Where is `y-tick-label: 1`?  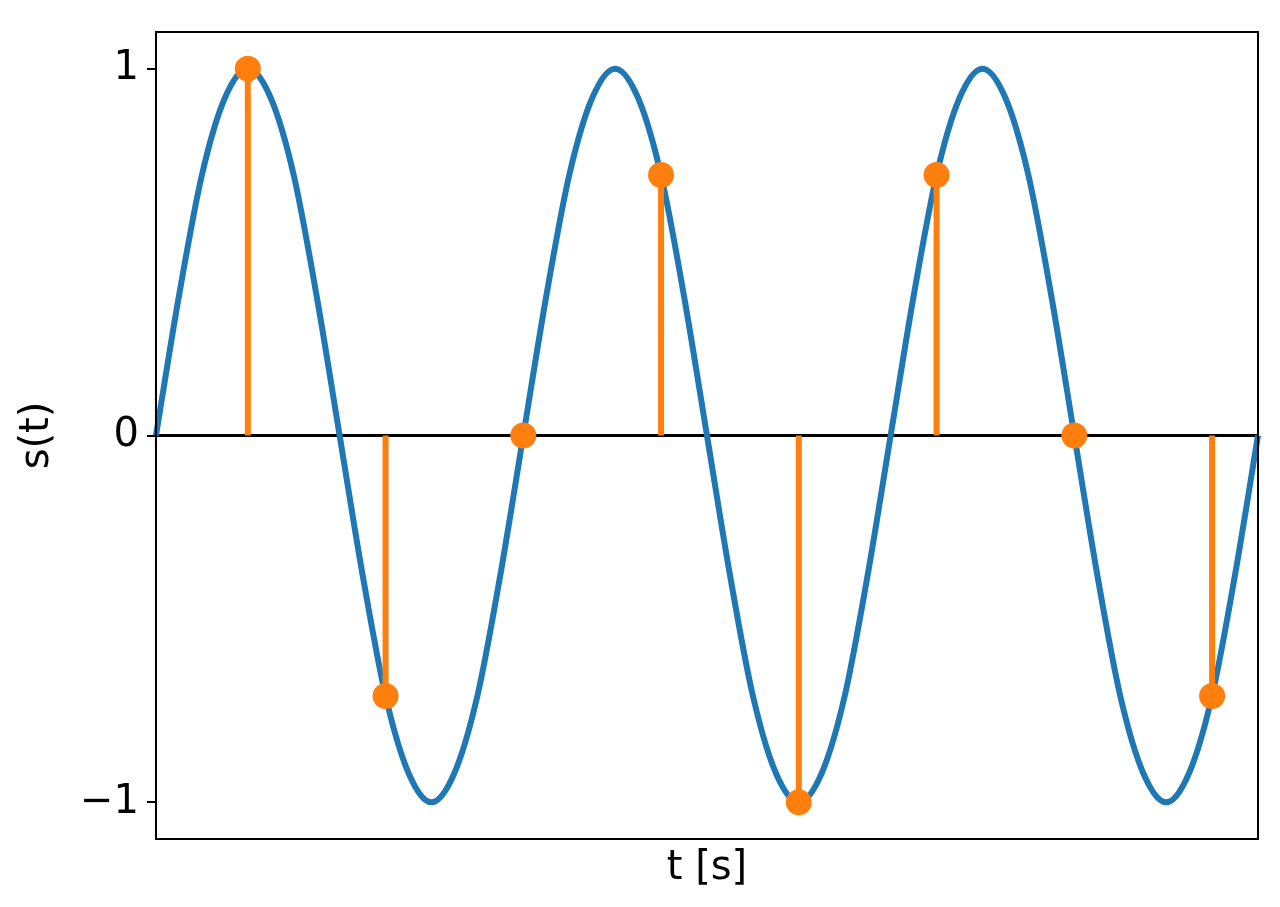 y-tick-label: 1 is located at coordinates (126, 65).